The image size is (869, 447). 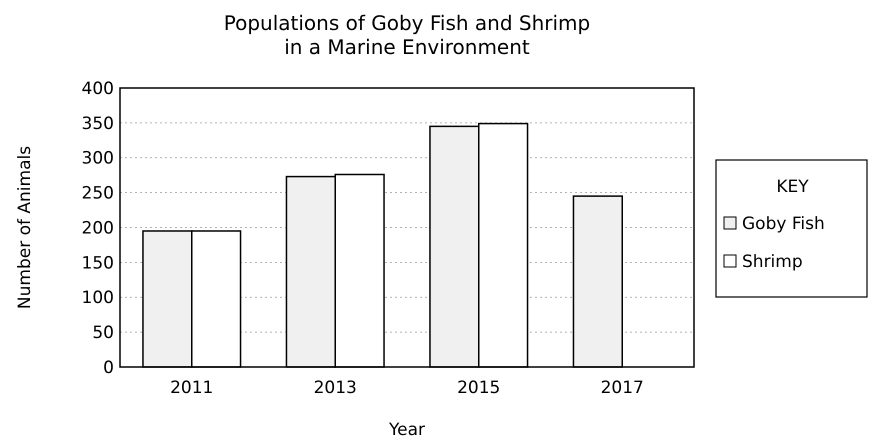 What do you see at coordinates (793, 187) in the screenshot?
I see `legend-title: KEY` at bounding box center [793, 187].